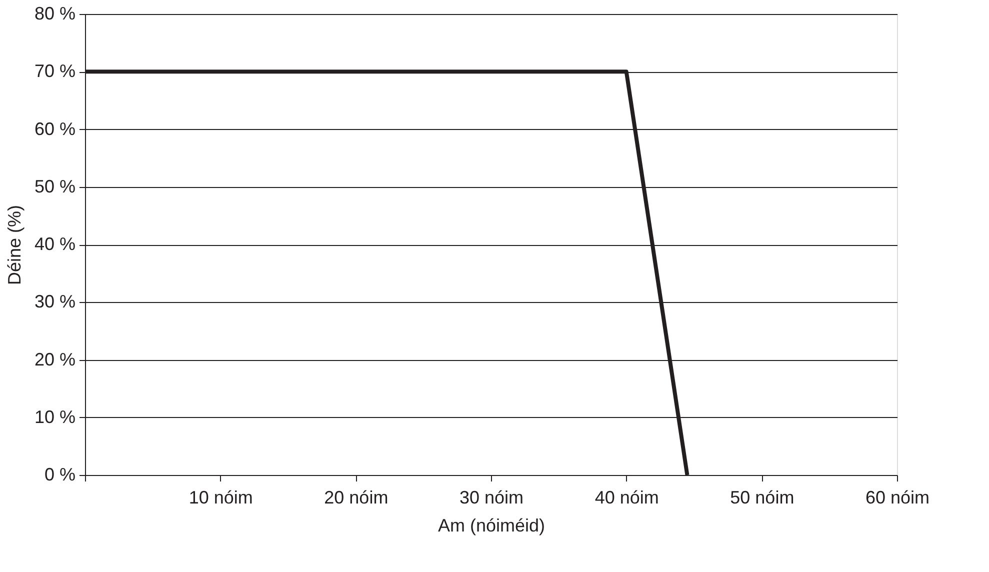 The height and width of the screenshot is (572, 989). I want to click on x-tick-label: 50 nóim, so click(762, 498).